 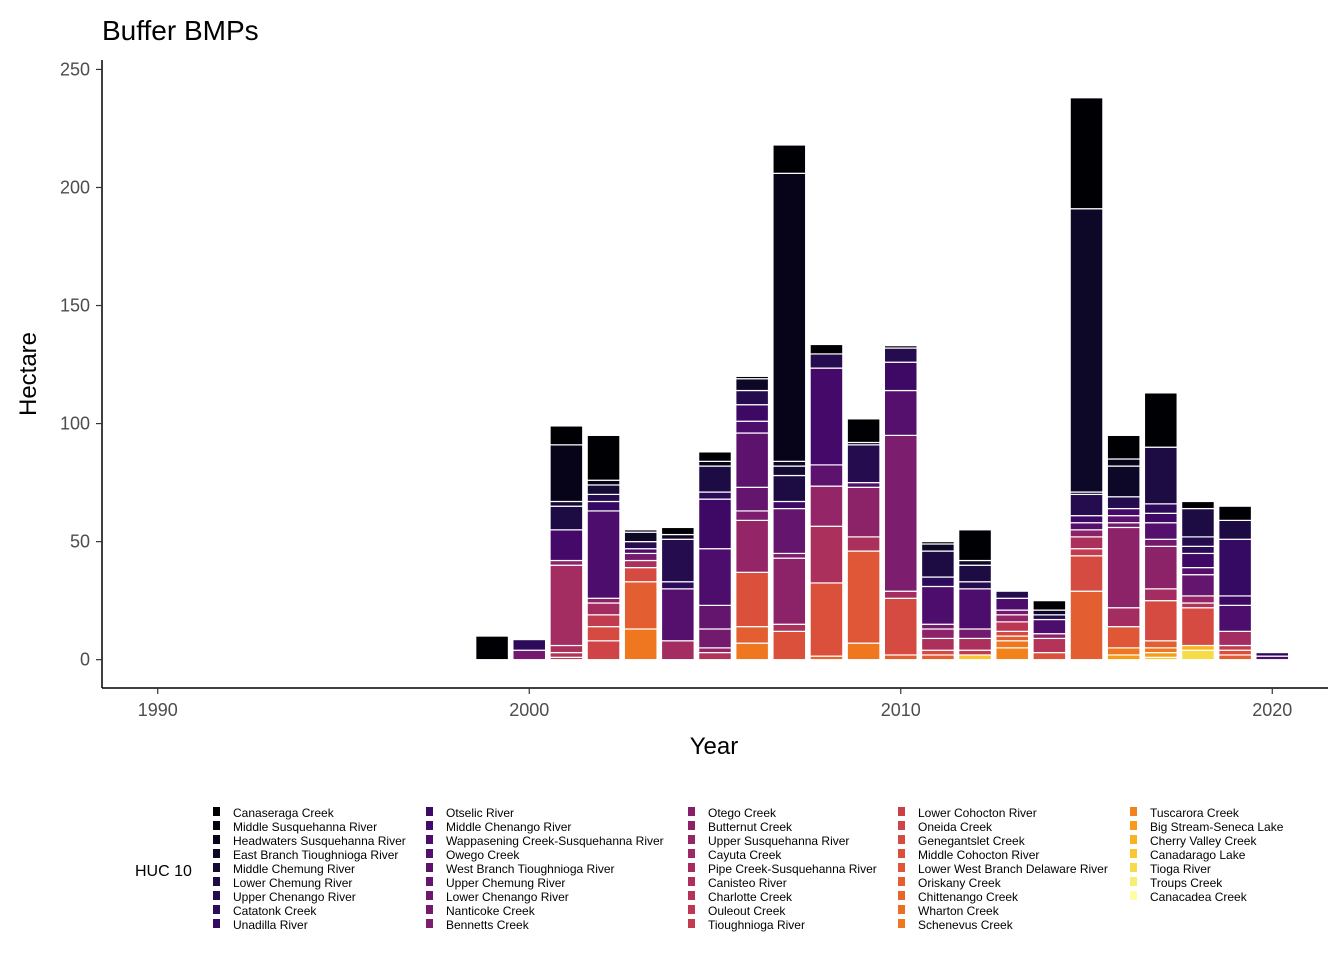 I want to click on legend-label: Canaseraga Creek, so click(x=284, y=813).